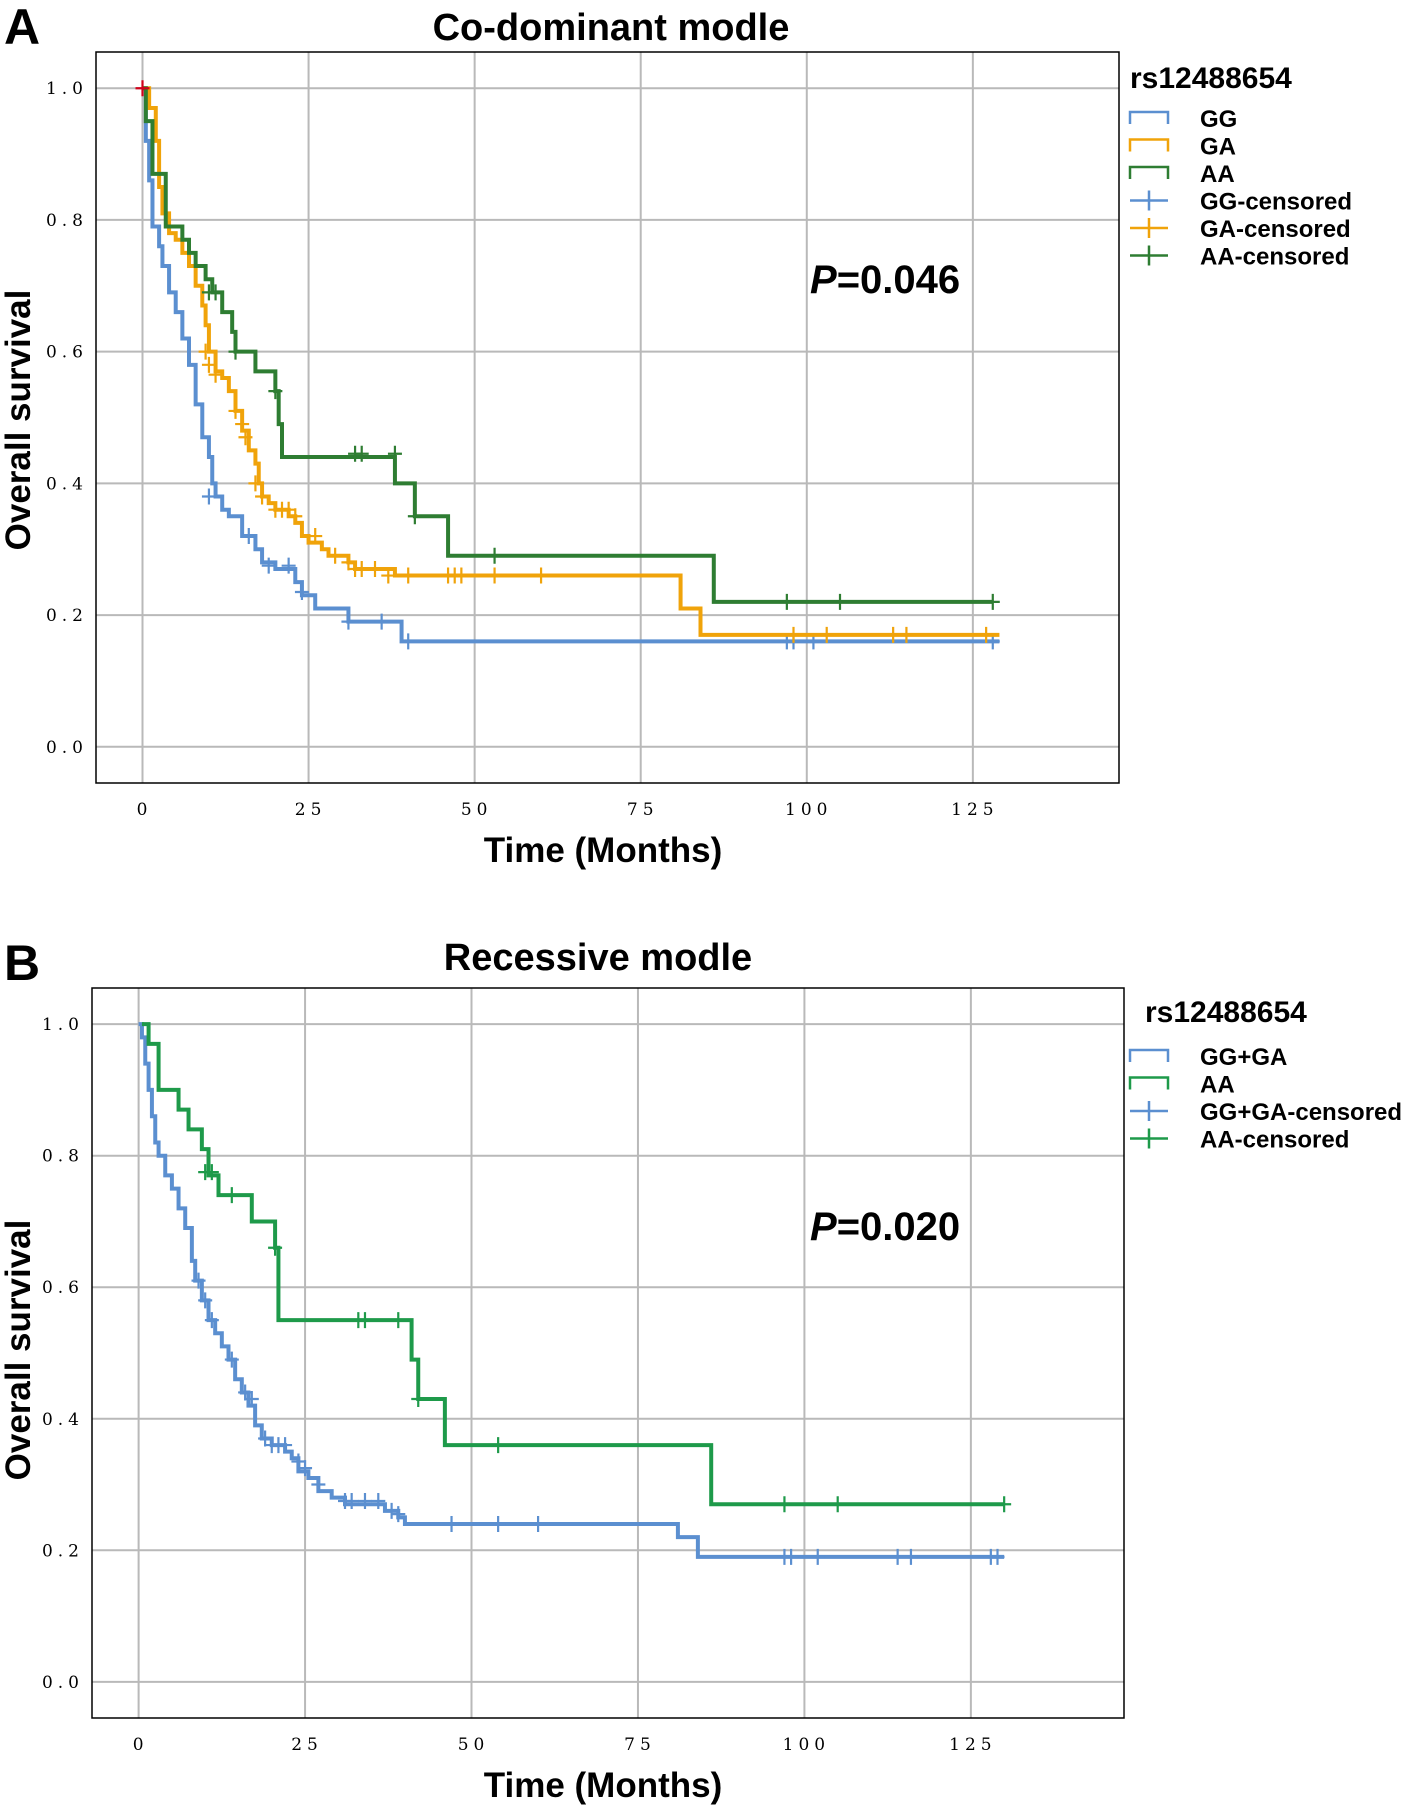 The width and height of the screenshot is (1417, 1813). I want to click on legend-label-a-0: GG, so click(1218, 119).